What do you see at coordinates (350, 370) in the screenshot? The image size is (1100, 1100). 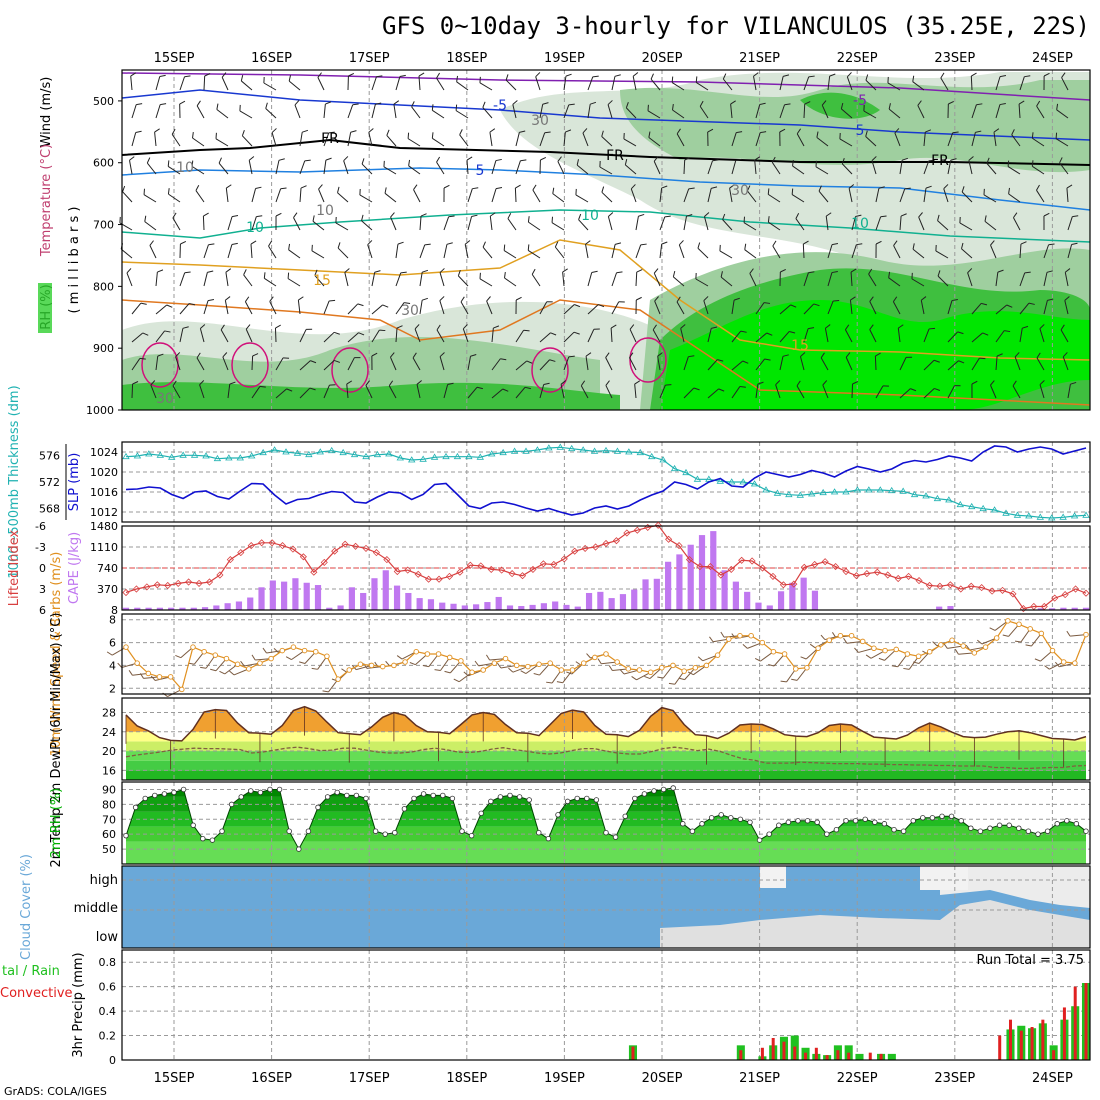 I see `humidity-loop` at bounding box center [350, 370].